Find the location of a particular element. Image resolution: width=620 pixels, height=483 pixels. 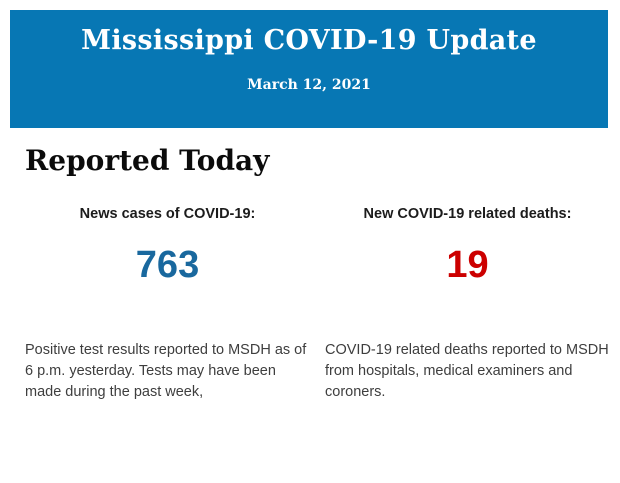

deaths-label: New COVID-19 related deaths: is located at coordinates (467, 214).